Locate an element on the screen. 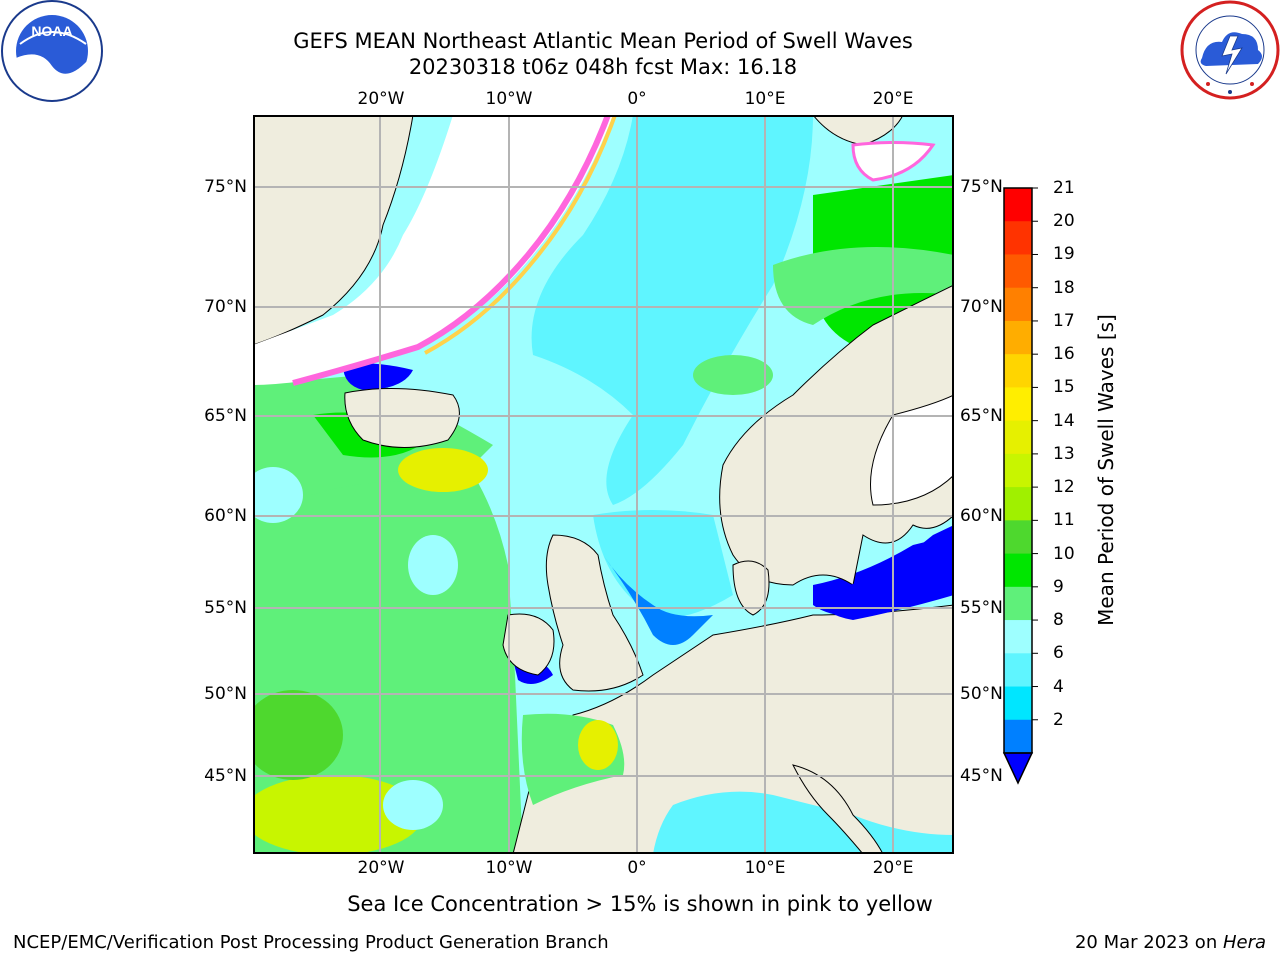 The width and height of the screenshot is (1280, 960). swell-patch-cyan3 is located at coordinates (413, 805).